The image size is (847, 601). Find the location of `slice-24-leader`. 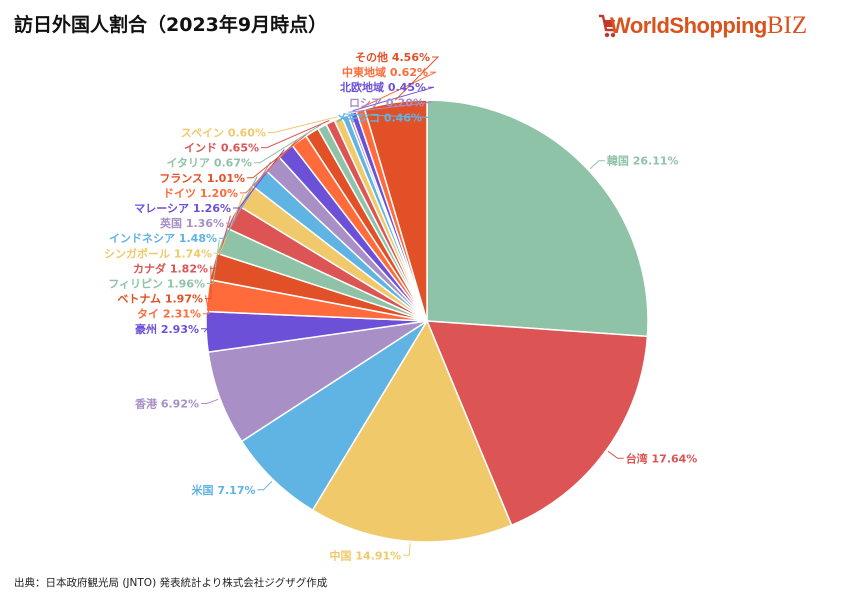

slice-24-leader is located at coordinates (417, 78).